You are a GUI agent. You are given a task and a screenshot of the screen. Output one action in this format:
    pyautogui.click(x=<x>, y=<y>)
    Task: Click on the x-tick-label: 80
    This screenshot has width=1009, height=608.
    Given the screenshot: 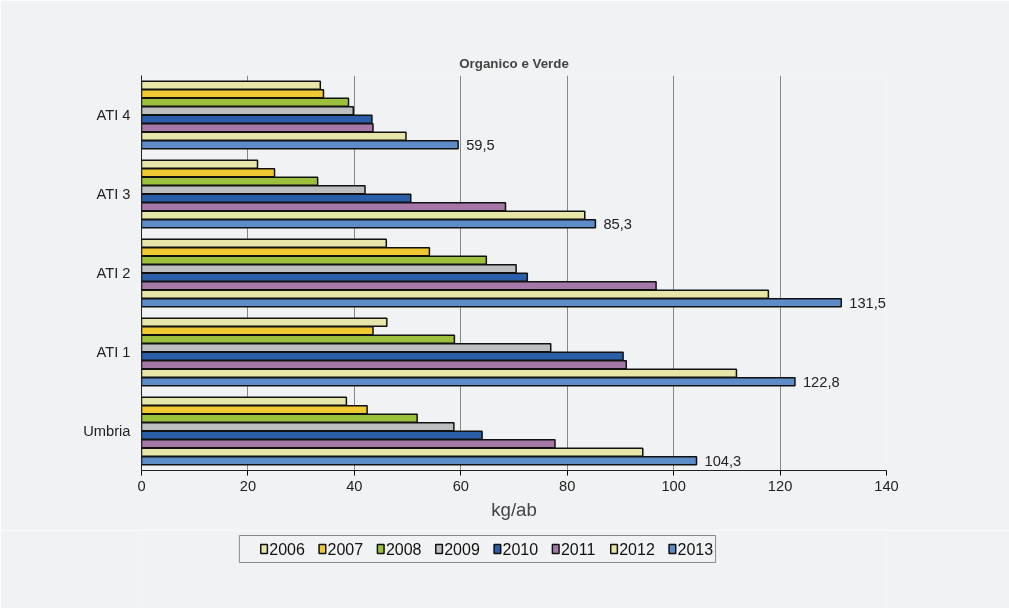 What is the action you would take?
    pyautogui.click(x=567, y=485)
    